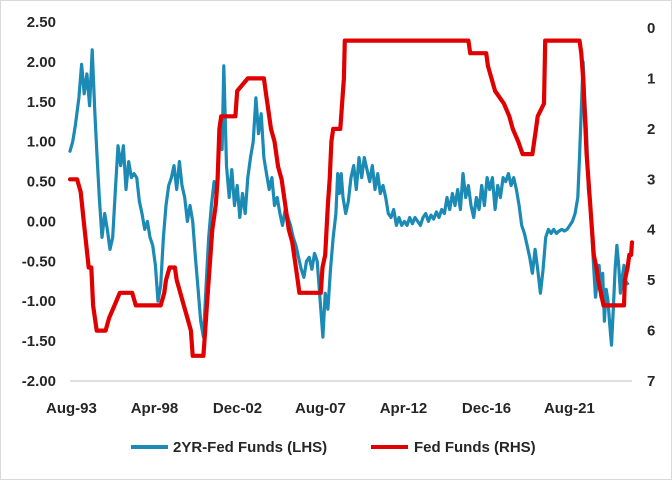 This screenshot has width=672, height=480. I want to click on x-axis-tick-label: Aug-93, so click(71, 408).